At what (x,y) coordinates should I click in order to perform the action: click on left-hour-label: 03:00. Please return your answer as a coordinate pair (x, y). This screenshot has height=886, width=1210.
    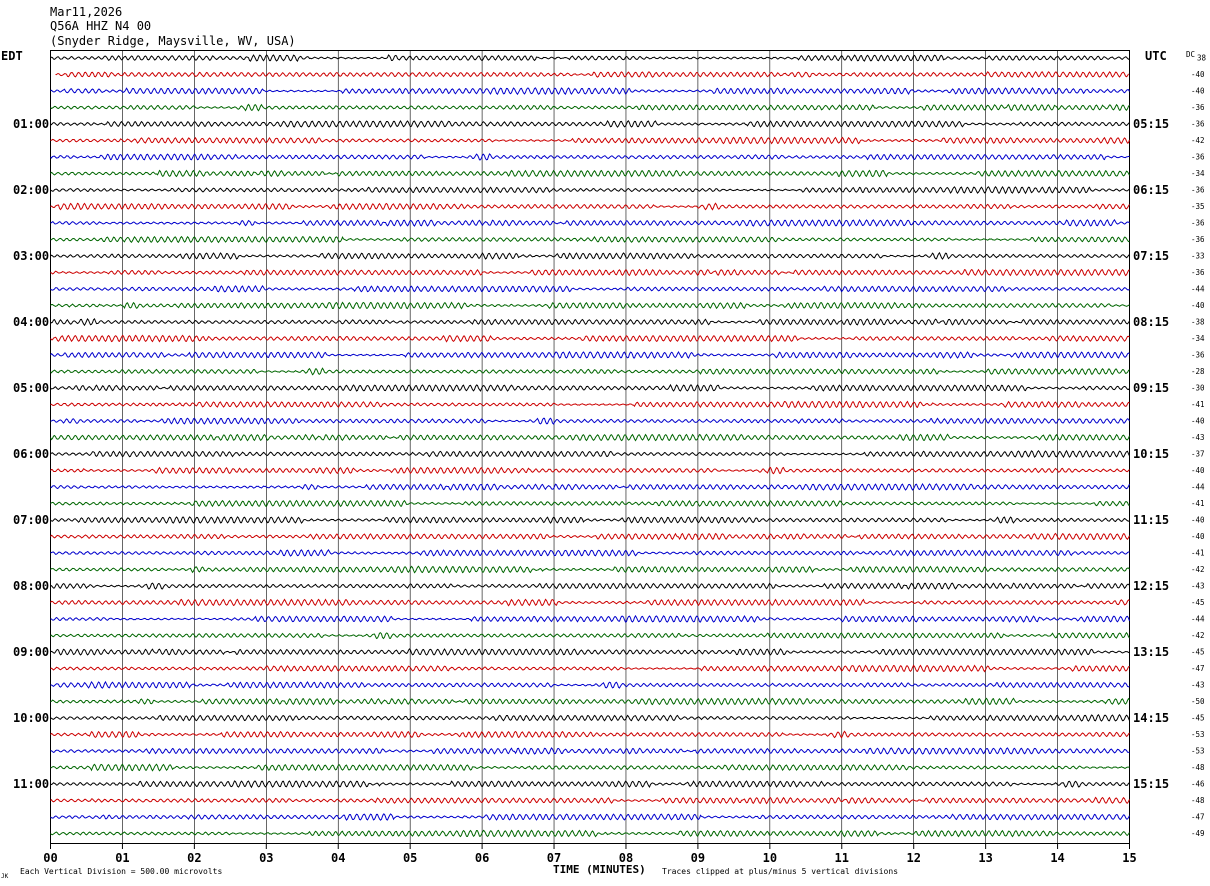
    Looking at the image, I should click on (31, 256).